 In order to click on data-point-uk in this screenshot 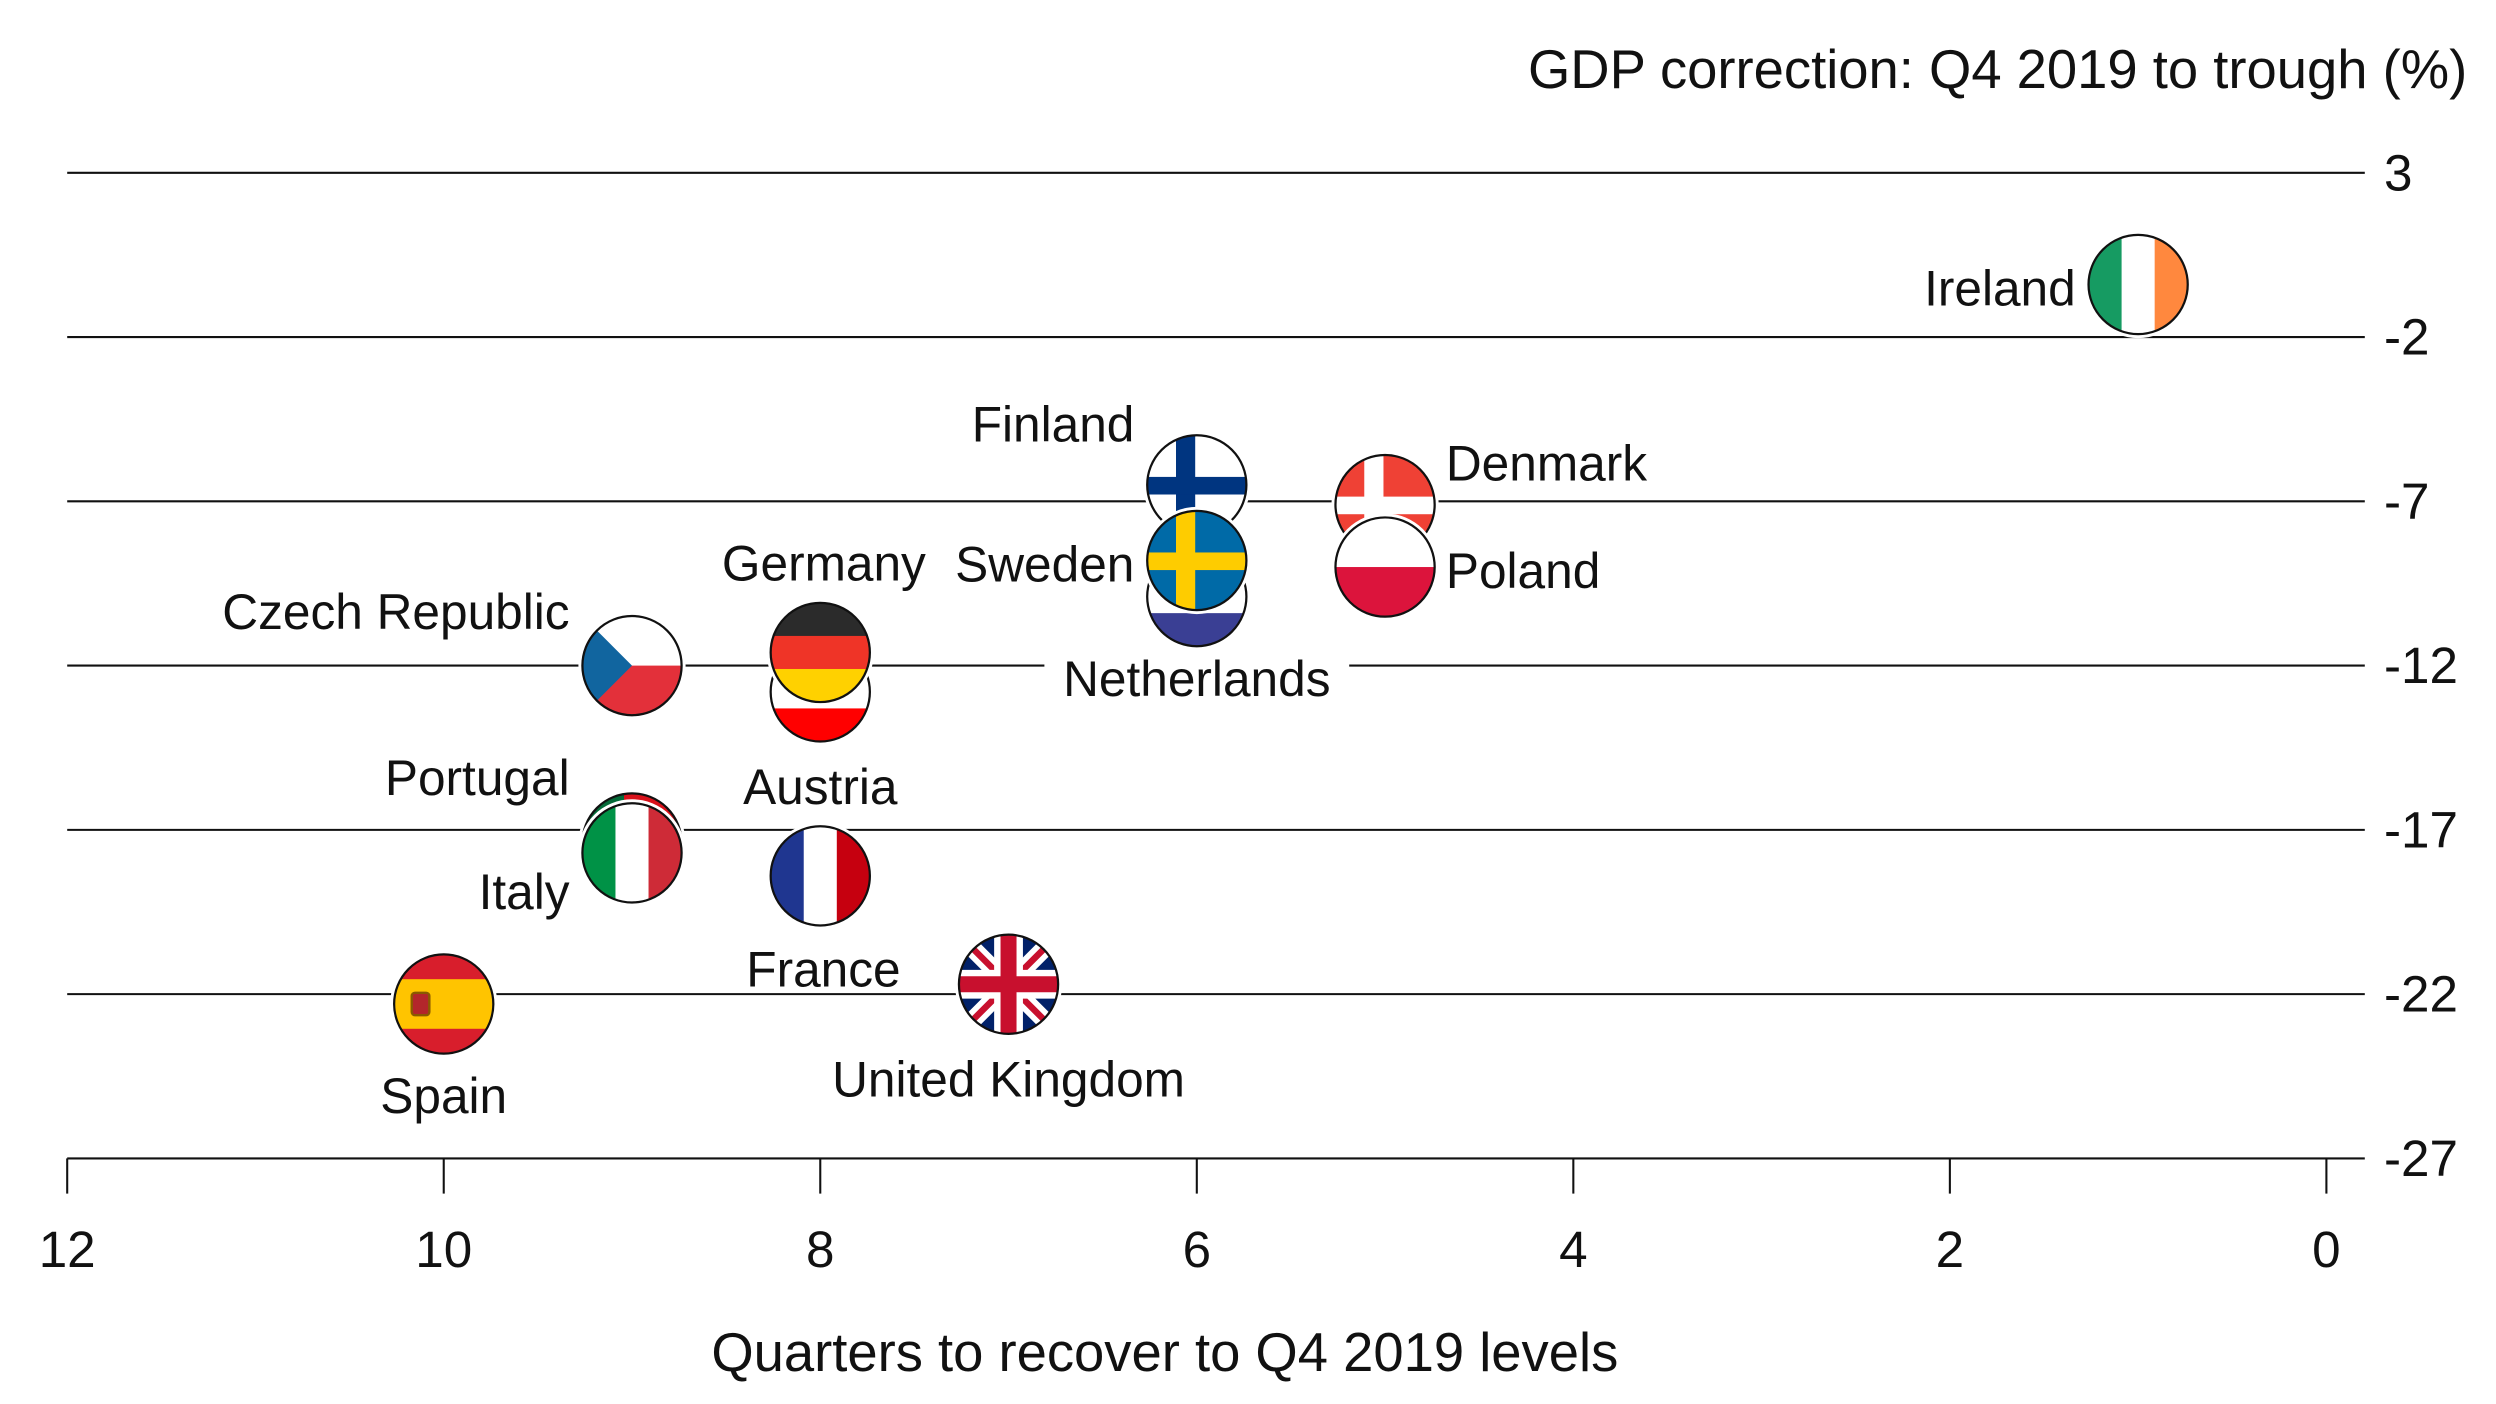, I will do `click(1008, 984)`.